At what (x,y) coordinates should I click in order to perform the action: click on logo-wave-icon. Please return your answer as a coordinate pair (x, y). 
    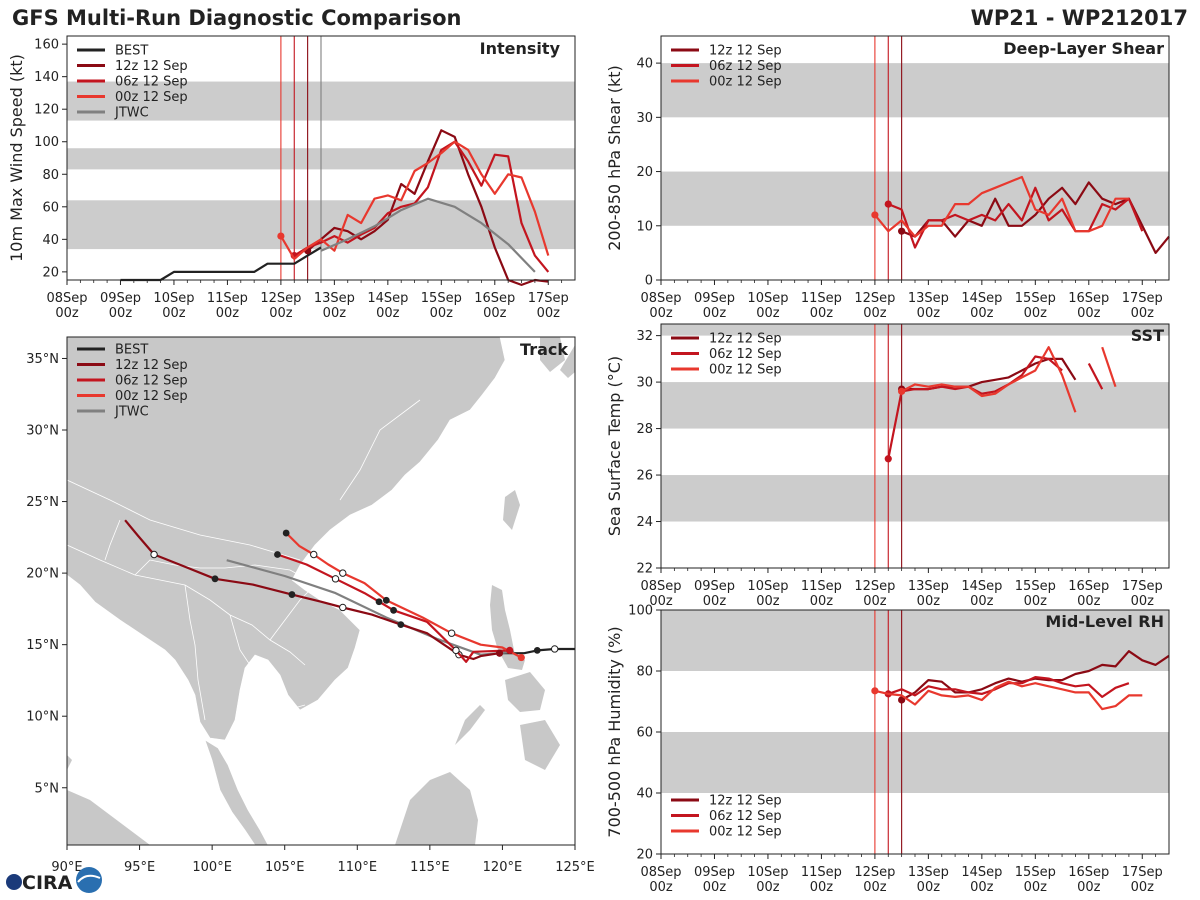
    Looking at the image, I should click on (89, 880).